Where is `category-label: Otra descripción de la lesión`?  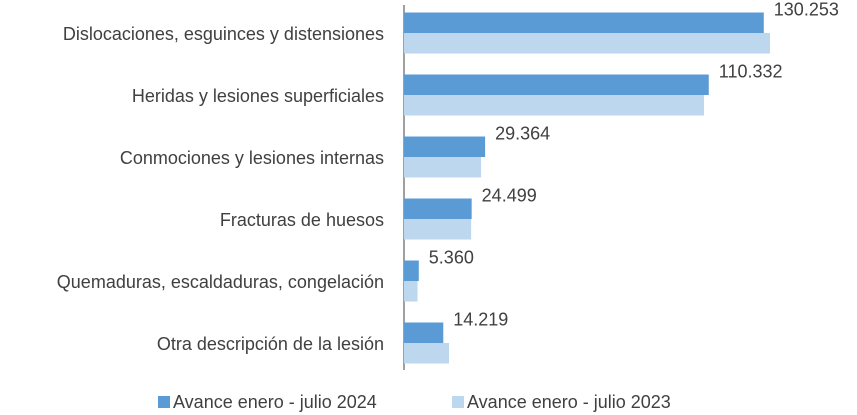
category-label: Otra descripción de la lesión is located at coordinates (270, 344).